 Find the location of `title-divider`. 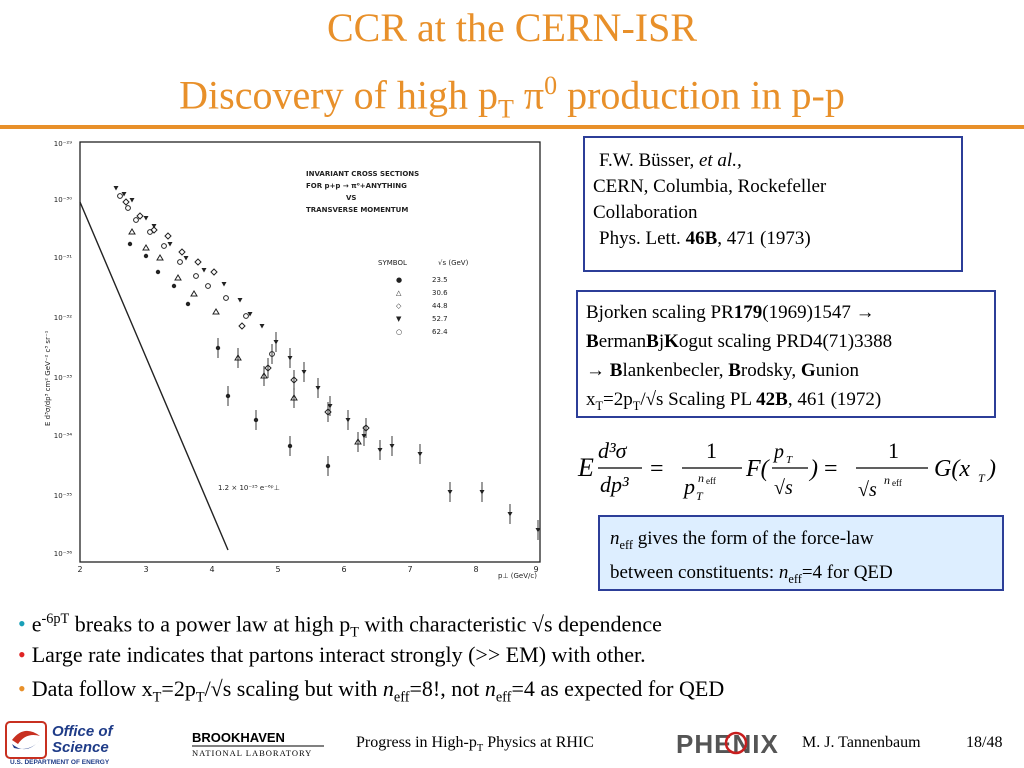

title-divider is located at coordinates (512, 127).